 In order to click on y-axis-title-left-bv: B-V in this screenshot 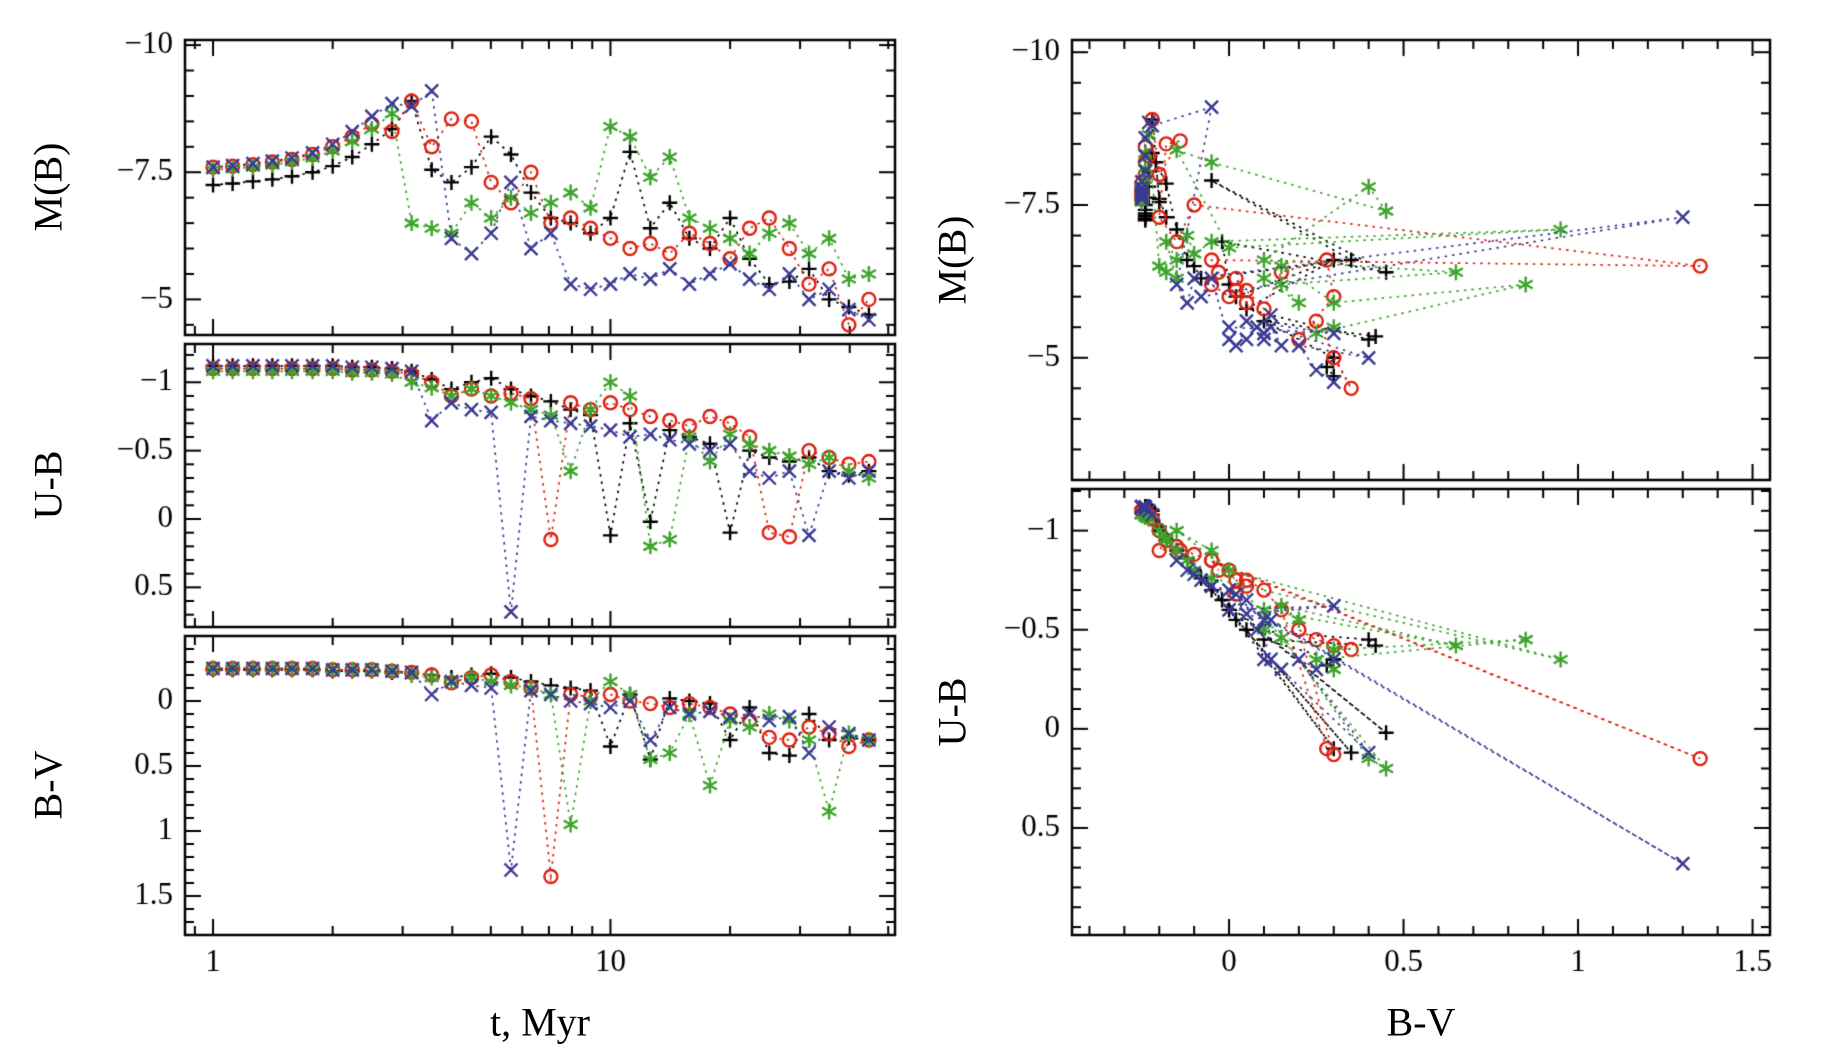, I will do `click(48, 785)`.